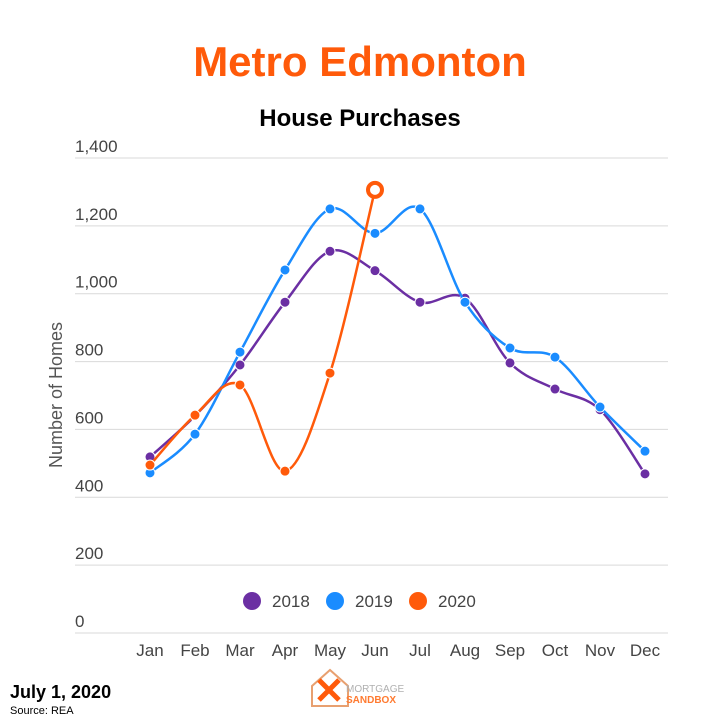  I want to click on y-tick-label: 1,000, so click(96, 282).